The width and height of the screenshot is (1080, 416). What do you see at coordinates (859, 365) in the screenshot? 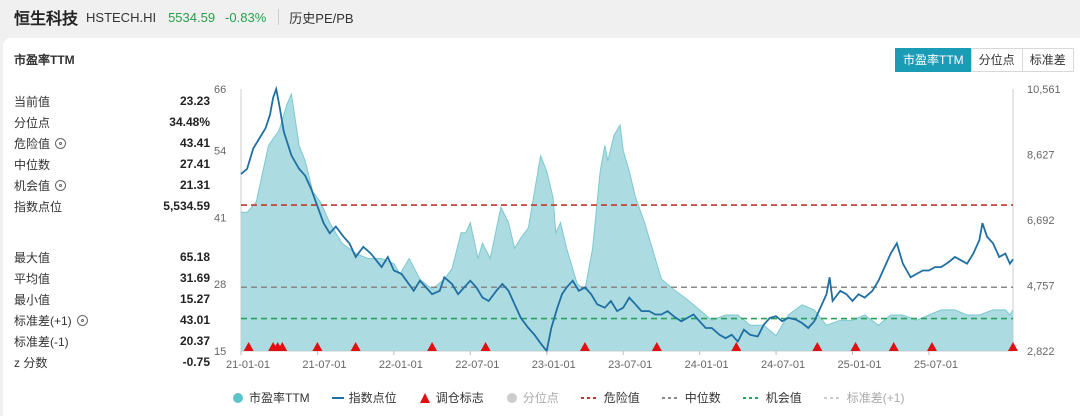
I see `x-tick-label: 25-01-01` at bounding box center [859, 365].